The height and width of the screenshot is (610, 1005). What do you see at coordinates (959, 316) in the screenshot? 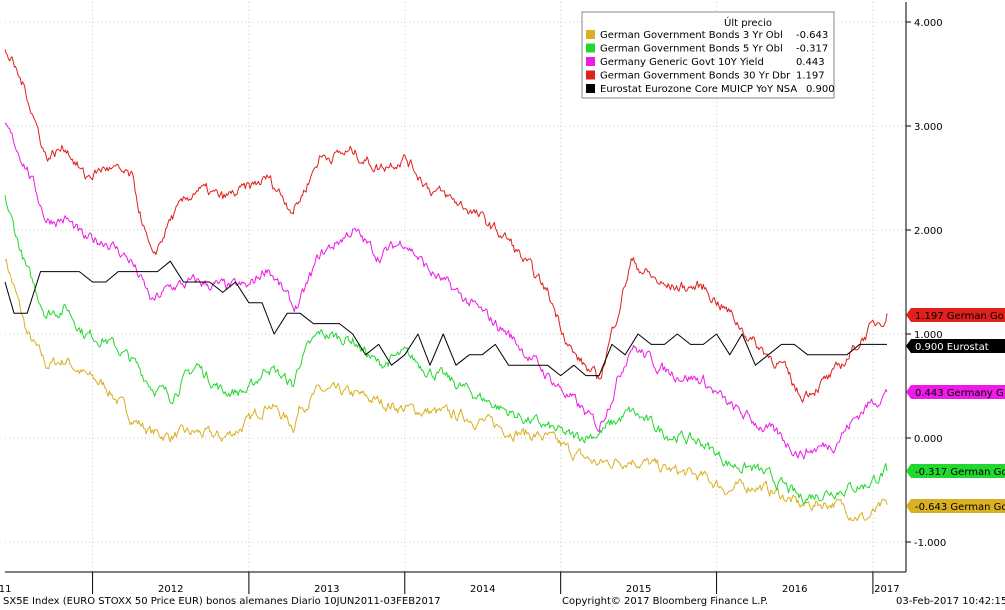
I see `tag-label: 1.197 German Go` at bounding box center [959, 316].